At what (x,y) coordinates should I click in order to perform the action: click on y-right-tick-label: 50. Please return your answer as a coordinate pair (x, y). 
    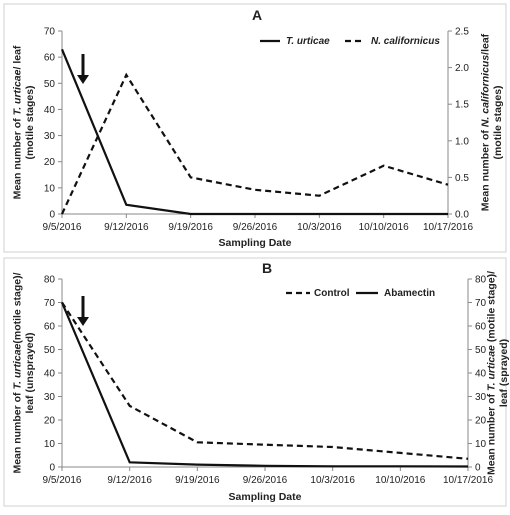
    Looking at the image, I should click on (481, 350).